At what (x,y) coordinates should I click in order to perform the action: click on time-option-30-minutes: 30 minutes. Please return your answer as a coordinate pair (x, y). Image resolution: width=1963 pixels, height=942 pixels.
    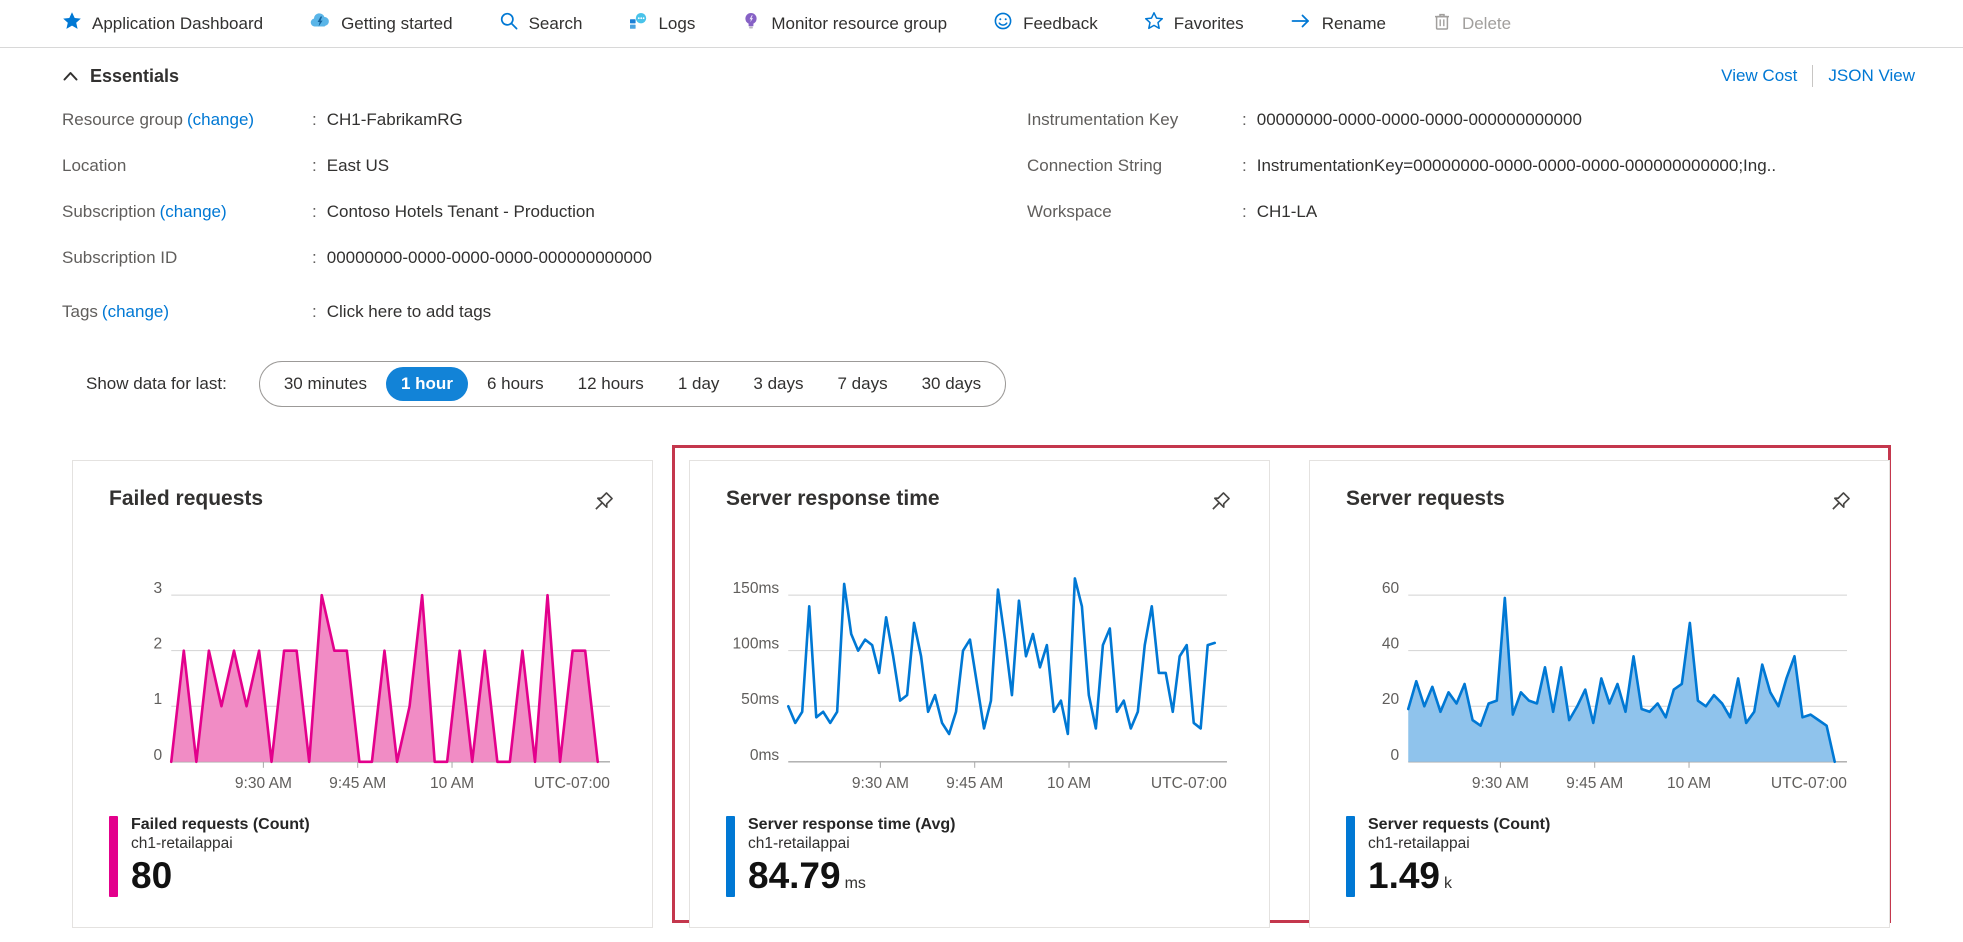
    Looking at the image, I should click on (325, 383).